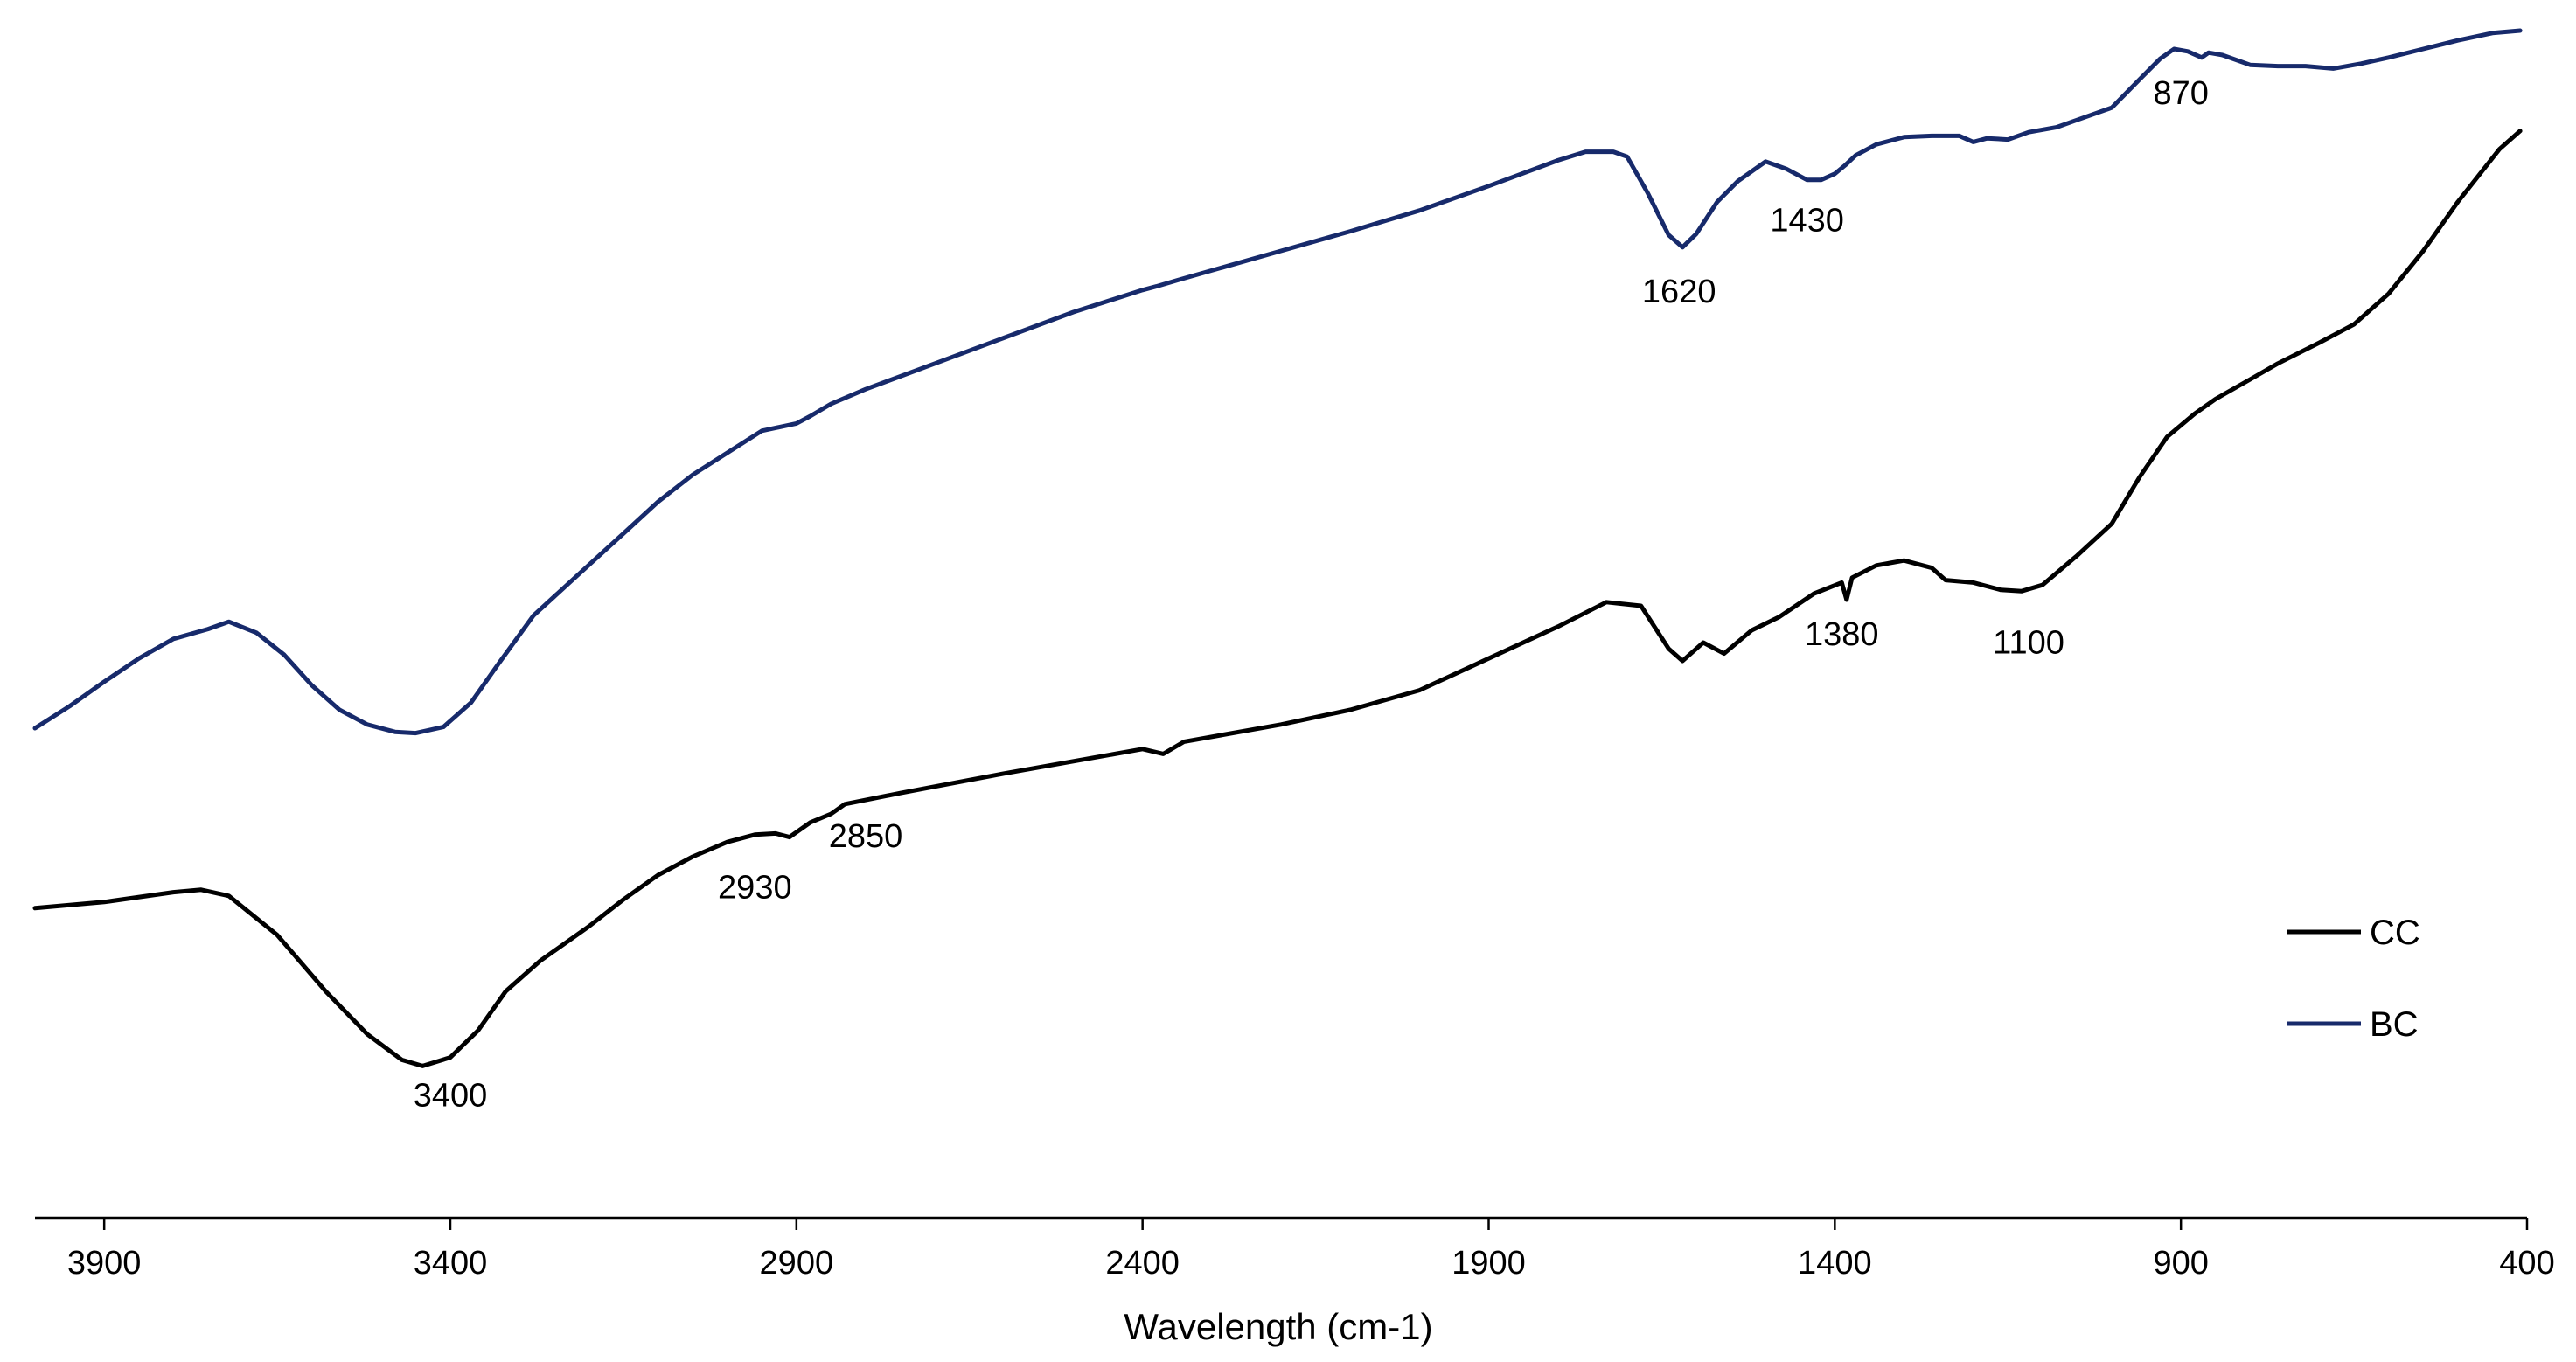 This screenshot has width=2576, height=1362. What do you see at coordinates (2395, 933) in the screenshot?
I see `legend-label-cc: CC` at bounding box center [2395, 933].